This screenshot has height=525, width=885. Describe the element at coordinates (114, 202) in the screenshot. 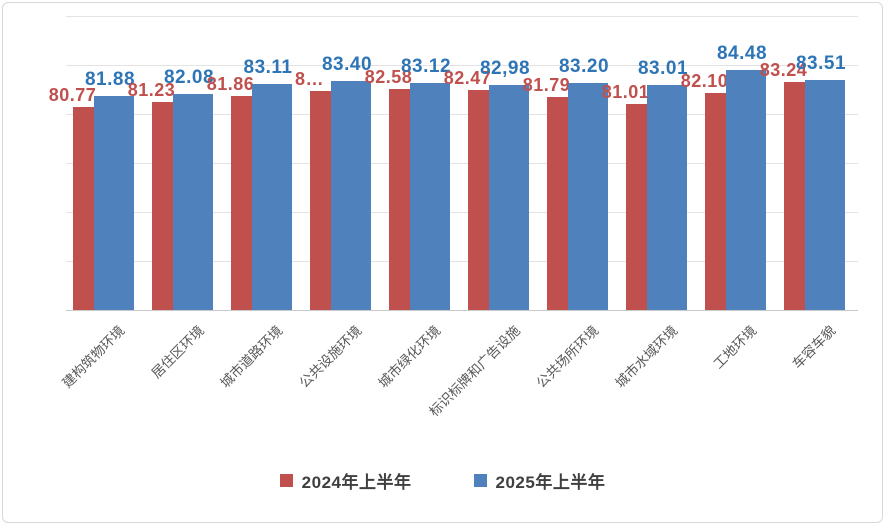

I see `bar-series1-cat0` at that location.